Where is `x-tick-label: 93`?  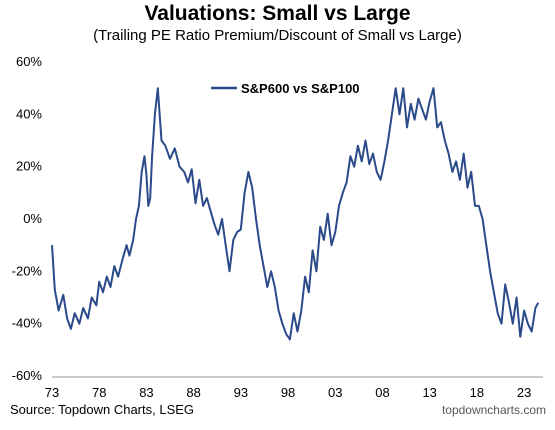
x-tick-label: 93 is located at coordinates (241, 392).